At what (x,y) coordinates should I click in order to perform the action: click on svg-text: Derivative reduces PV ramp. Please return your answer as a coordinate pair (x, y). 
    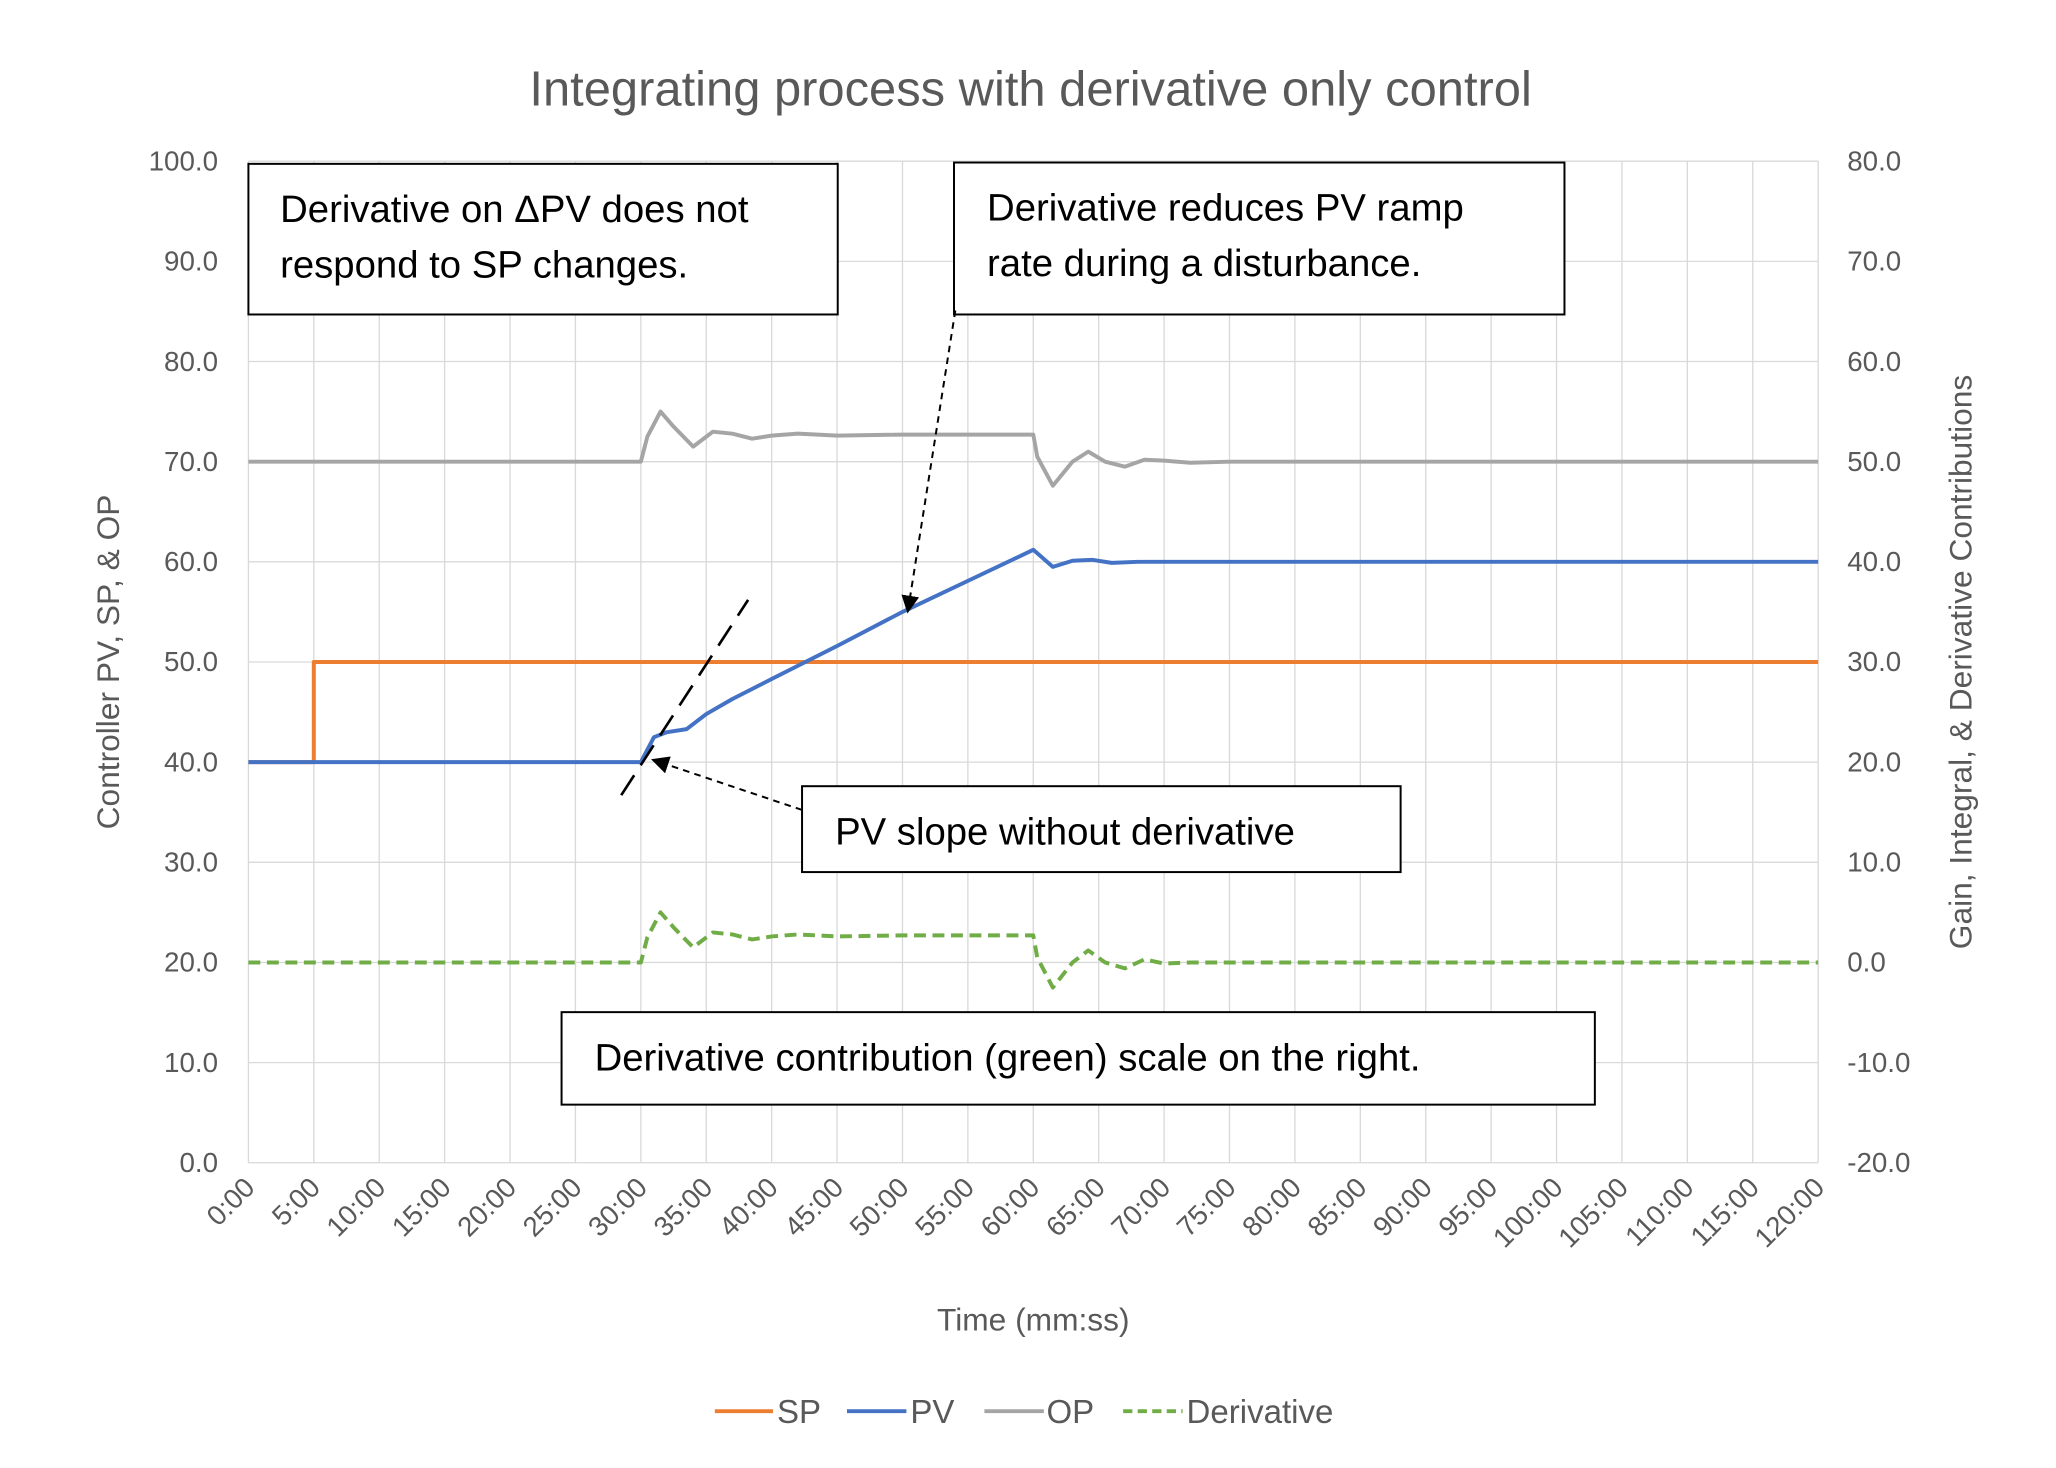
    Looking at the image, I should click on (1225, 208).